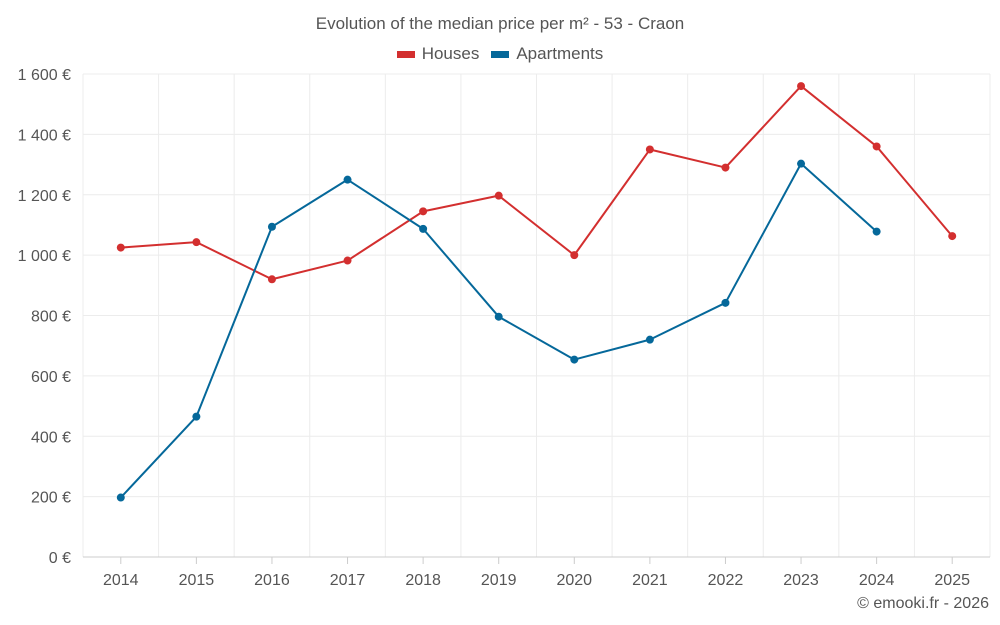  I want to click on legend-swatch-apartments, so click(500, 54).